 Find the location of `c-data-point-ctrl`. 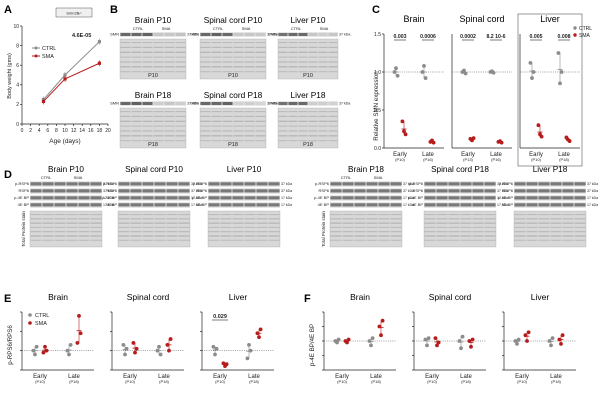

c-data-point-ctrl is located at coordinates (396, 68).